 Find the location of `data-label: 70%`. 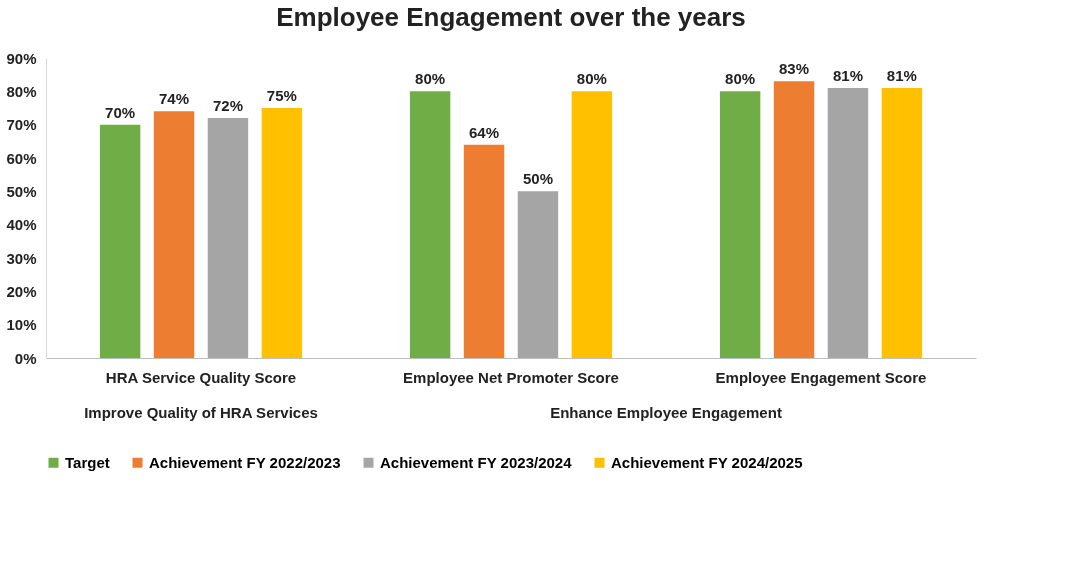

data-label: 70% is located at coordinates (120, 112).